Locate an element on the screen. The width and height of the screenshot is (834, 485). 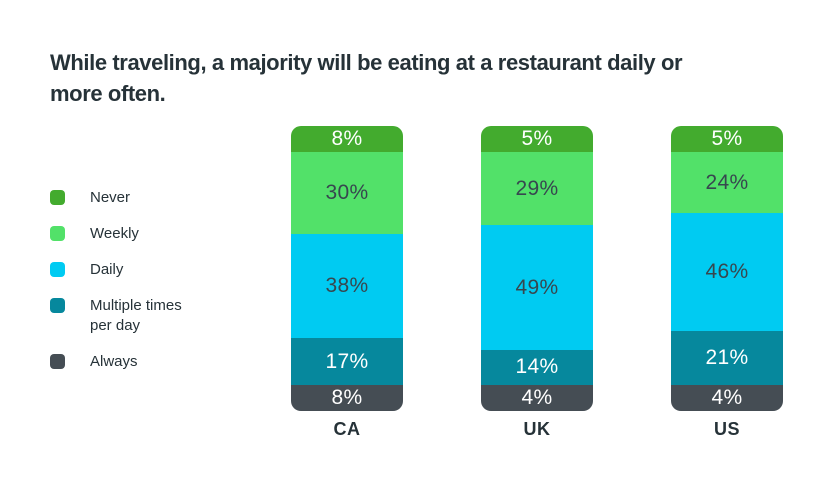
legend-color-swatch-never is located at coordinates (57, 197).